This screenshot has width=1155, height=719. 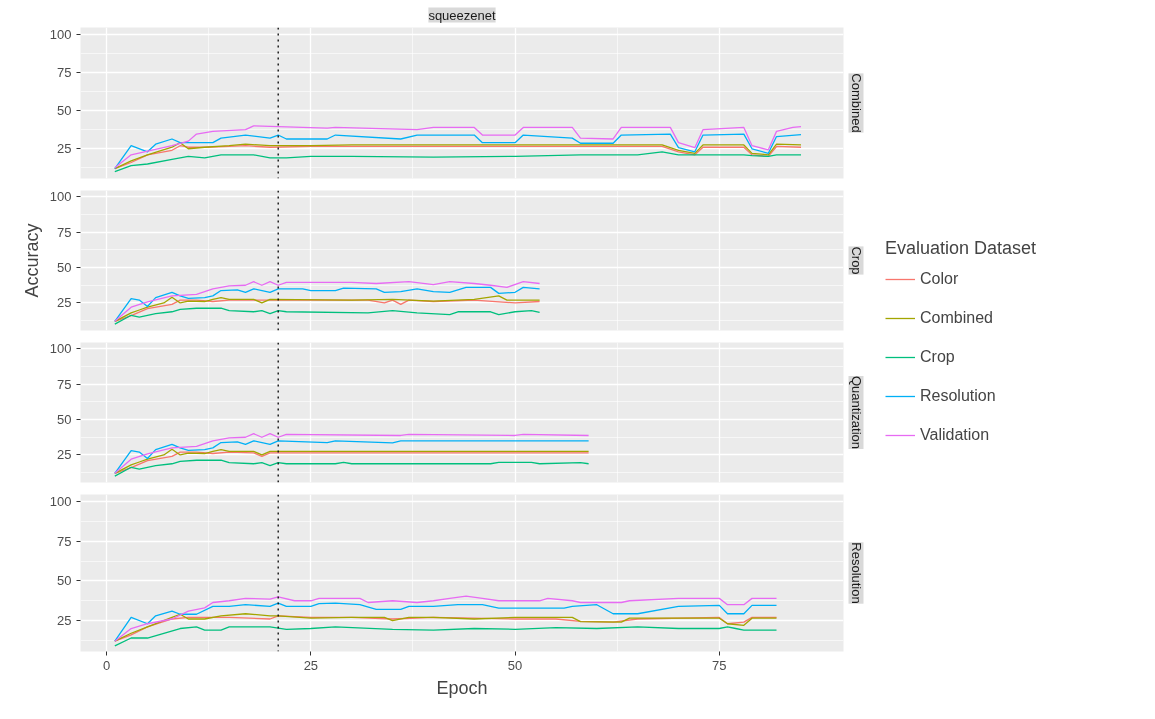 What do you see at coordinates (856, 412) in the screenshot?
I see `text: Quantization` at bounding box center [856, 412].